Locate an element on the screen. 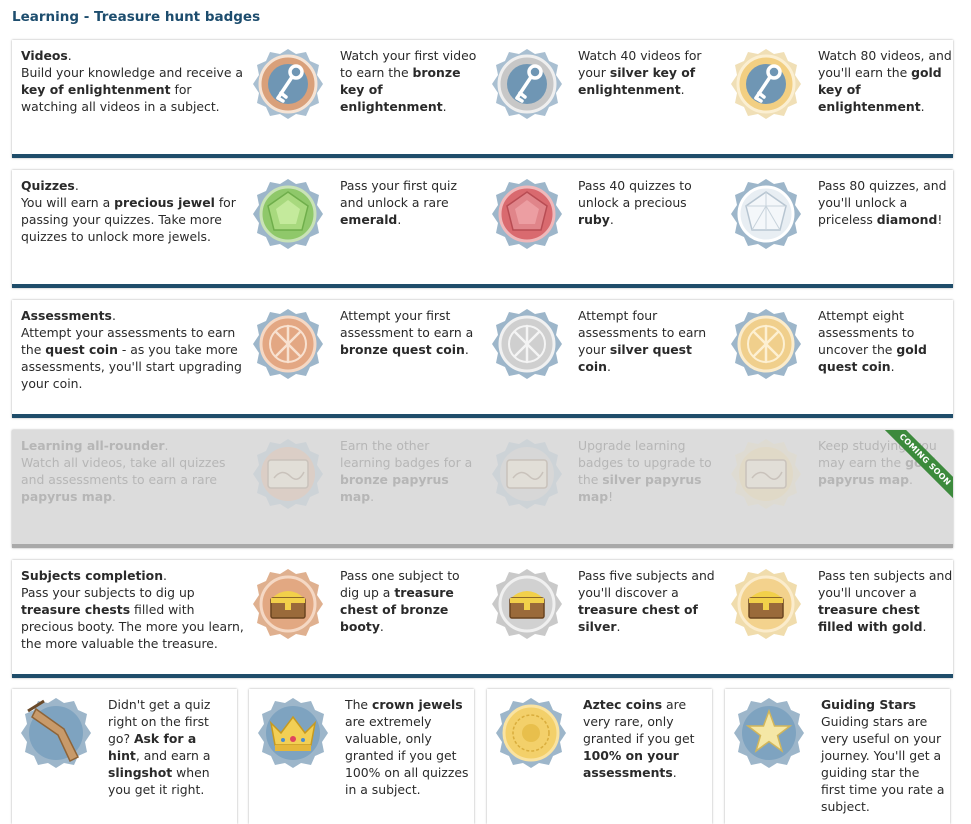 The height and width of the screenshot is (824, 971). silver-key-icon is located at coordinates (527, 84).